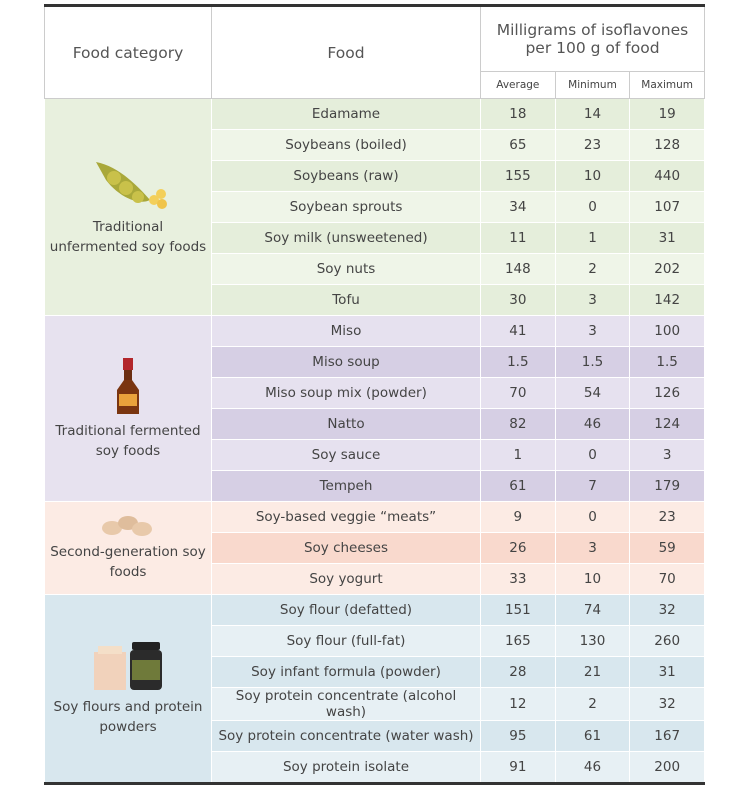  I want to click on minimum-cell: 1, so click(592, 238).